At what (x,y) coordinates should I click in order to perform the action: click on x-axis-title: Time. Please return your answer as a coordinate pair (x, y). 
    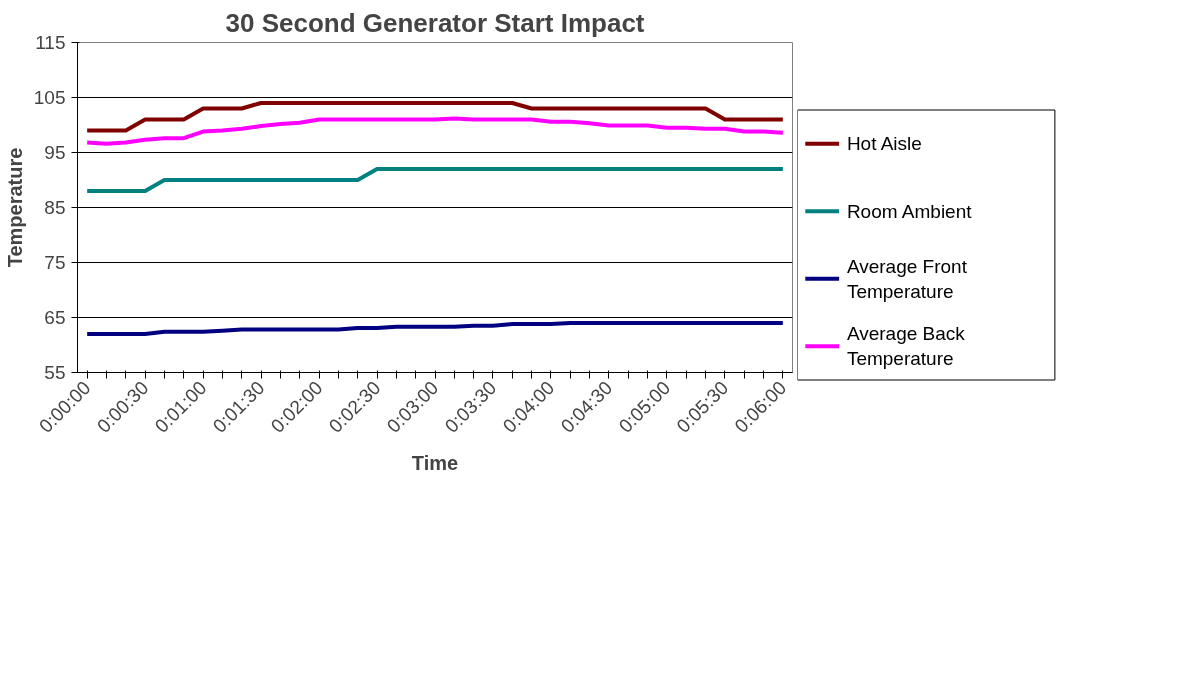
    Looking at the image, I should click on (435, 463).